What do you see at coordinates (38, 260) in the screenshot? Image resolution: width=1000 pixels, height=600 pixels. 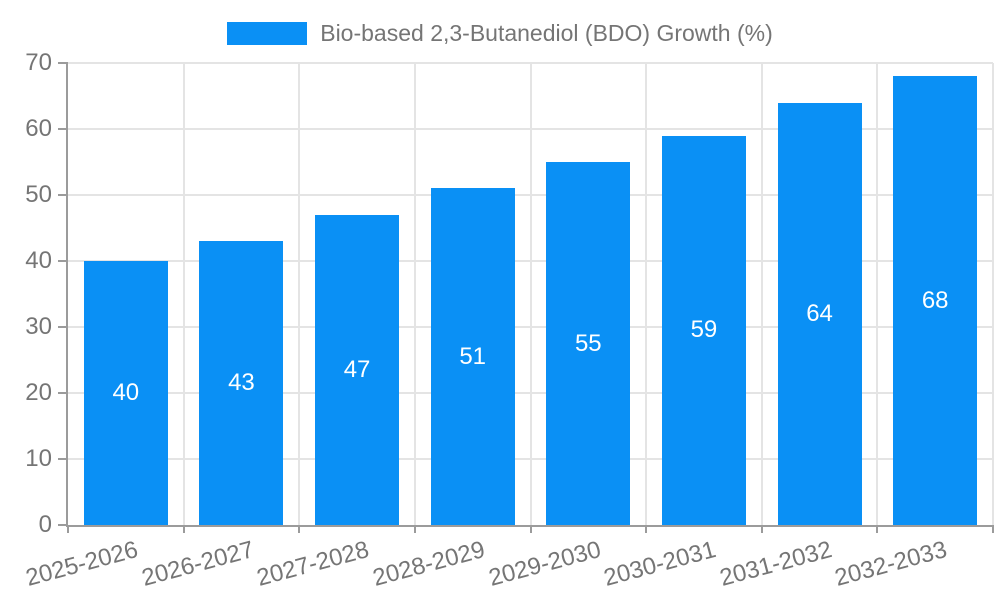 I see `y-tick-label: 40` at bounding box center [38, 260].